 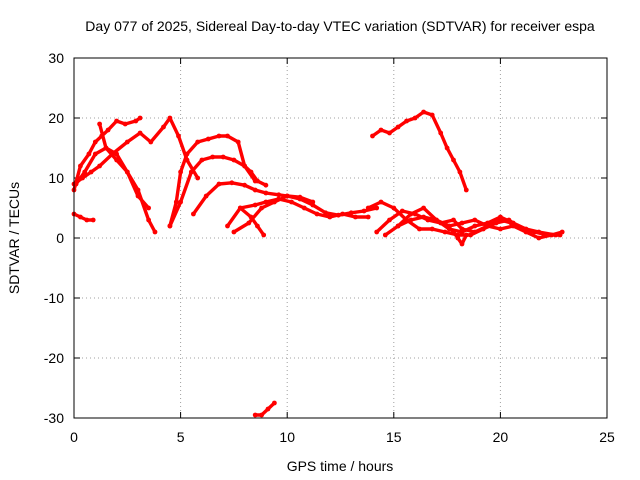 I want to click on y-tick-label: -30, so click(x=54, y=418).